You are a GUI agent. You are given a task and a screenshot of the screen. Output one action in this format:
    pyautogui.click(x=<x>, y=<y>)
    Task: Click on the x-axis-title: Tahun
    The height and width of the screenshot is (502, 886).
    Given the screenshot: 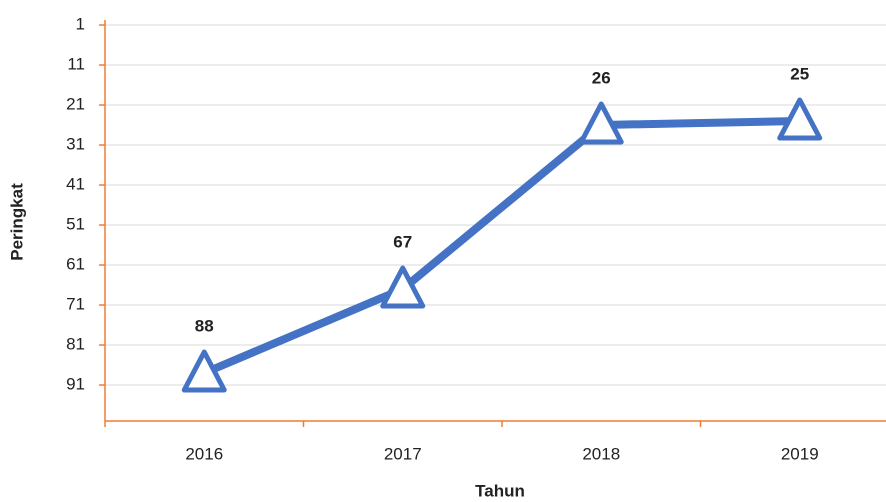 What is the action you would take?
    pyautogui.click(x=500, y=490)
    